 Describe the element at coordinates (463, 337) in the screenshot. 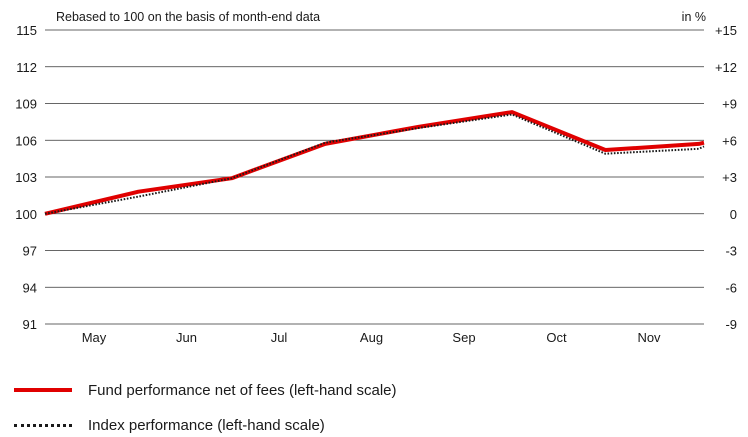

I see `x-tick-label: Sep` at that location.